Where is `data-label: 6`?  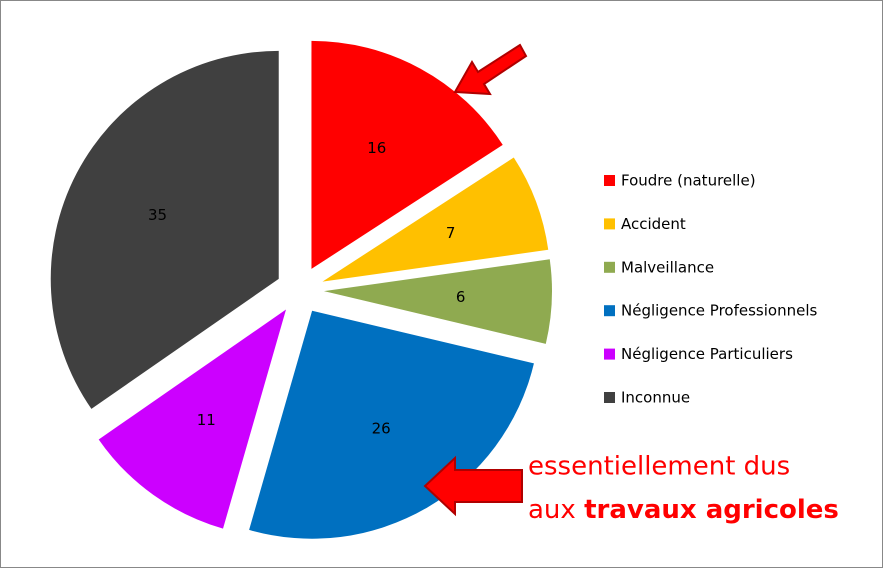 data-label: 6 is located at coordinates (461, 297).